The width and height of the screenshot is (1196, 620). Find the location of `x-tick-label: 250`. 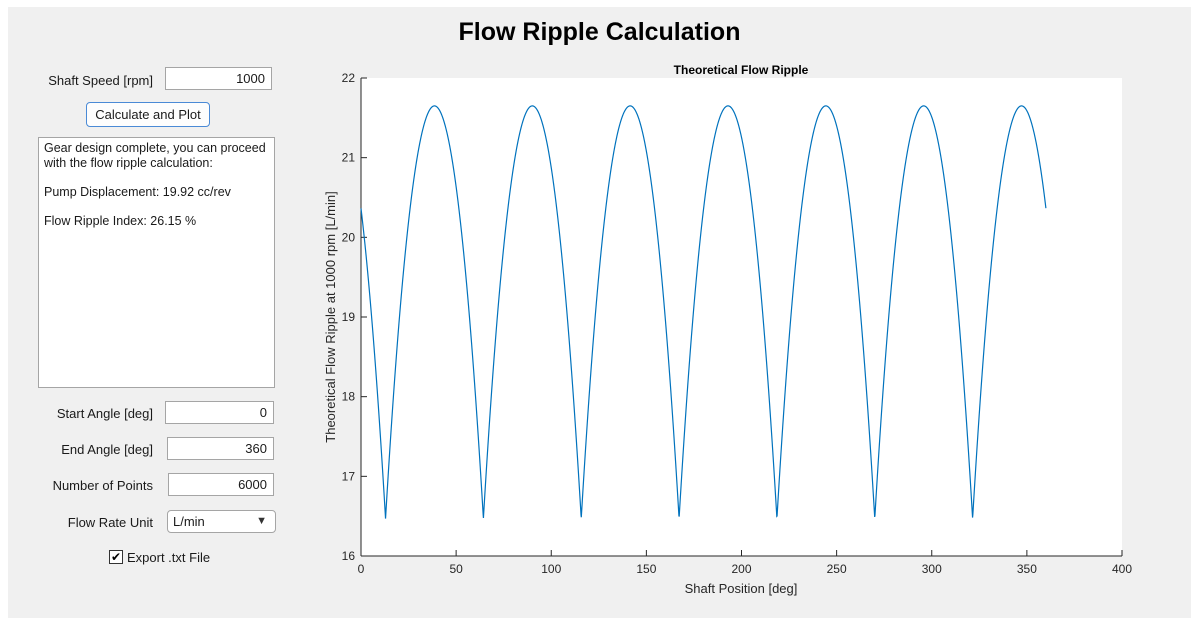

x-tick-label: 250 is located at coordinates (837, 569).